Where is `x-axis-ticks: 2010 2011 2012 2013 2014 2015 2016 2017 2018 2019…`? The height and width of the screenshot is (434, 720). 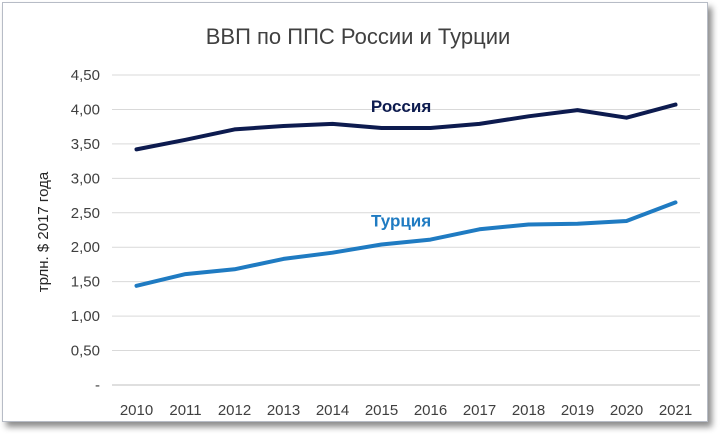 x-axis-ticks: 2010 2011 2012 2013 2014 2015 2016 2017 2018 2019… is located at coordinates (406, 410).